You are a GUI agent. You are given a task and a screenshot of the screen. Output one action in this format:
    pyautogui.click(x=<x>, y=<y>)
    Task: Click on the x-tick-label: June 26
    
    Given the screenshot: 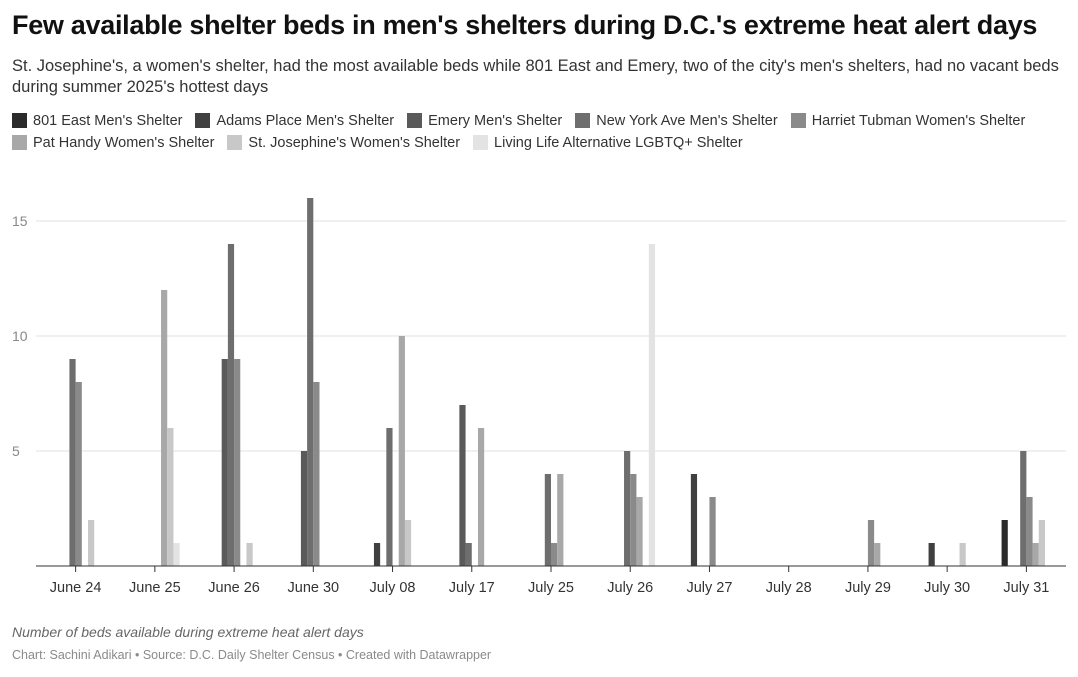 What is the action you would take?
    pyautogui.click(x=234, y=588)
    